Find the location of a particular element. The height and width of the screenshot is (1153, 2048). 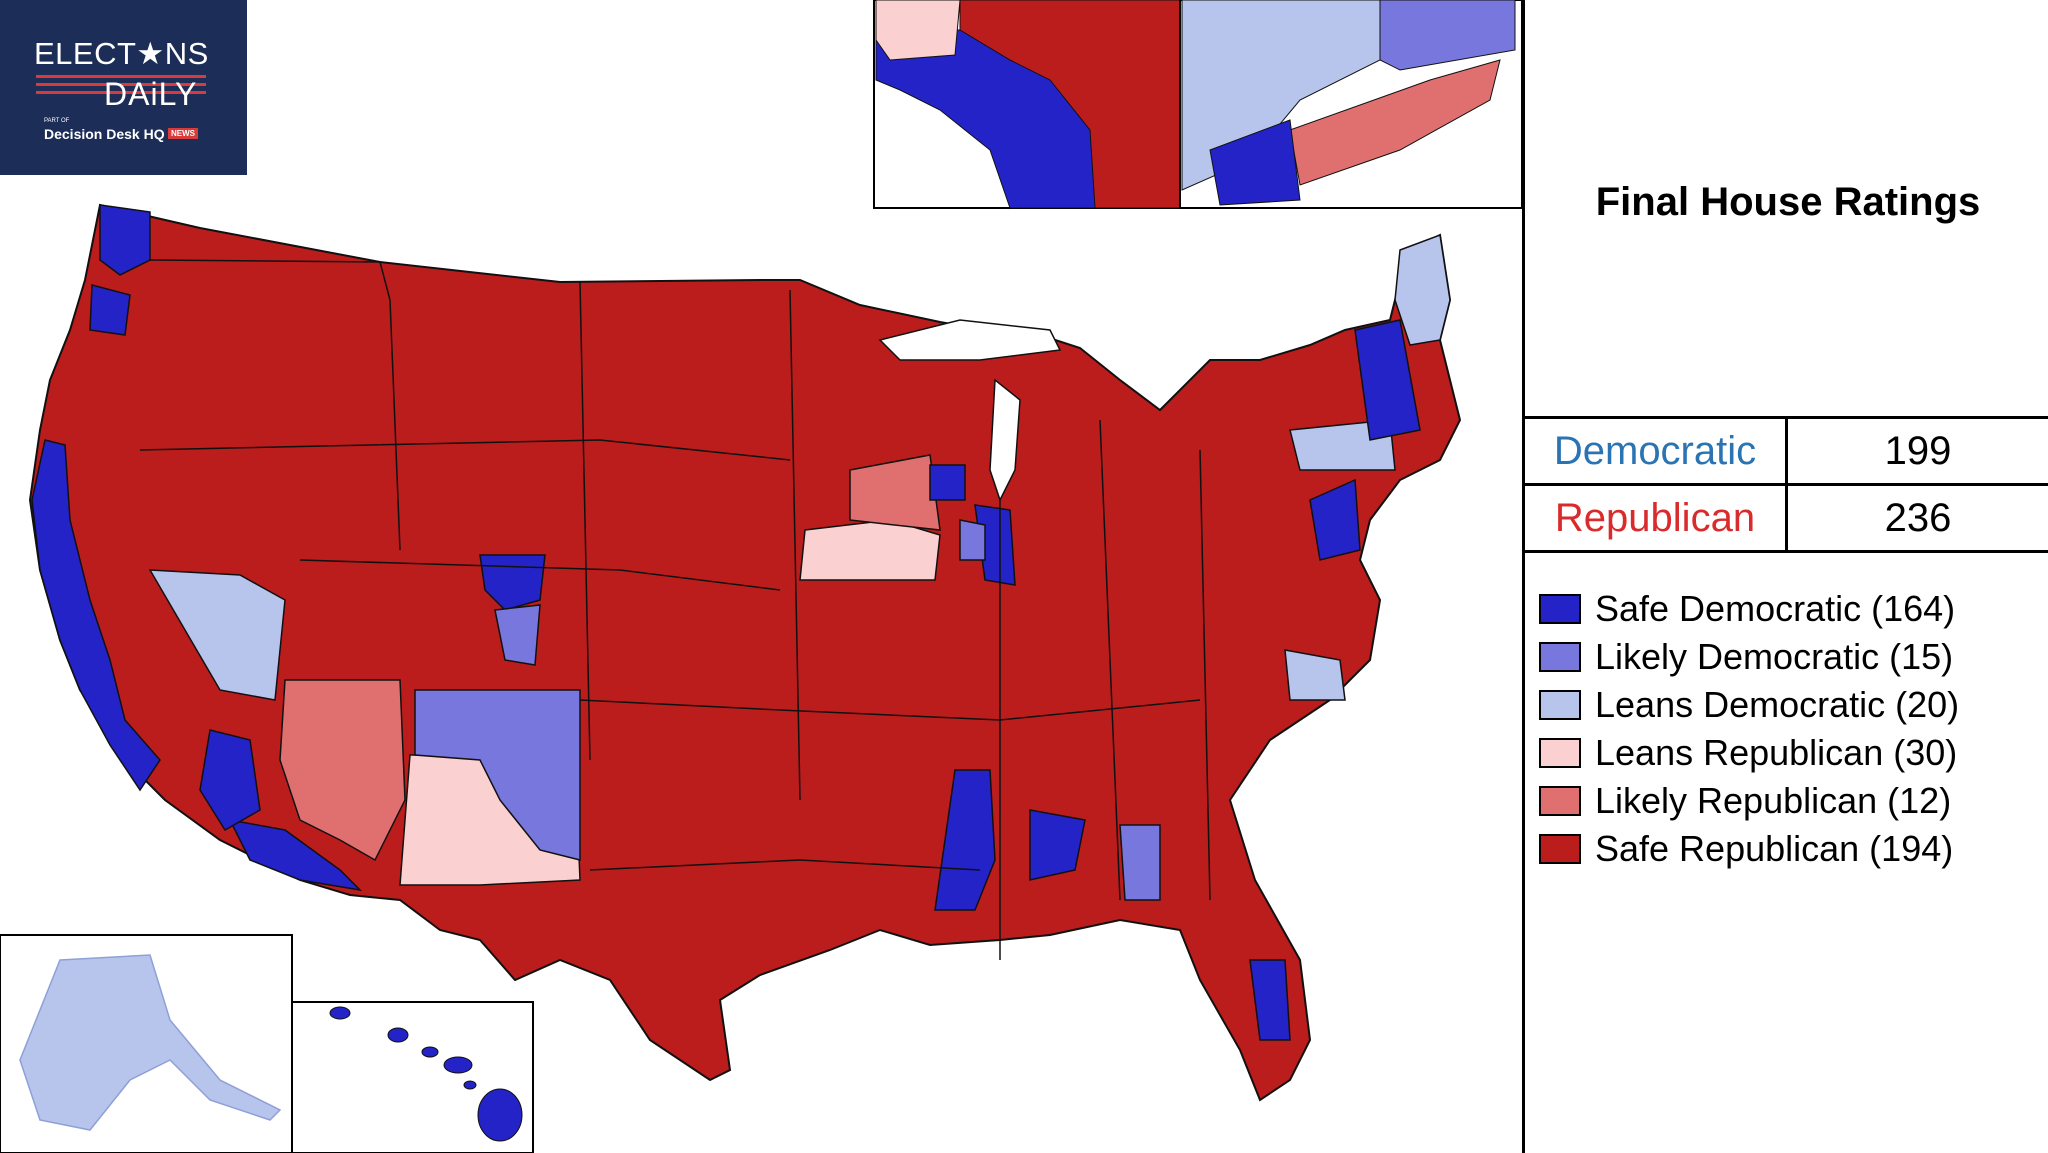

alabama-dem is located at coordinates (1057, 845).